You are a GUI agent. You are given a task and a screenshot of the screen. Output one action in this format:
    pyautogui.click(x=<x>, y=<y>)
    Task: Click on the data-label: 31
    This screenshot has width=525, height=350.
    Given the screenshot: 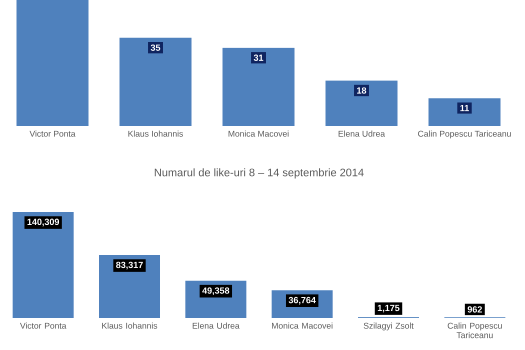 What is the action you would take?
    pyautogui.click(x=259, y=57)
    